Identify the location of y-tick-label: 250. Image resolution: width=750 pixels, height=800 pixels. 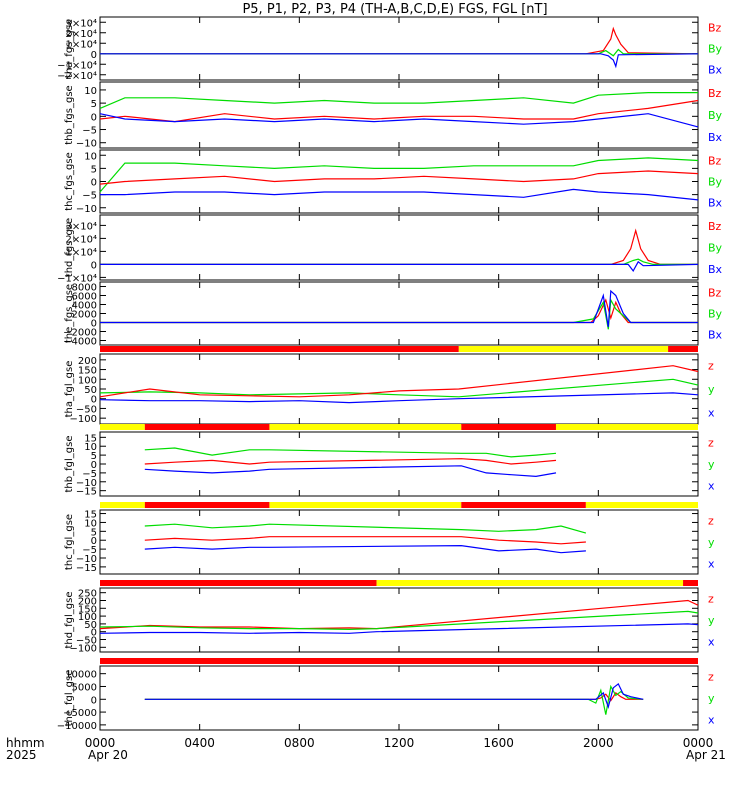
(87, 594).